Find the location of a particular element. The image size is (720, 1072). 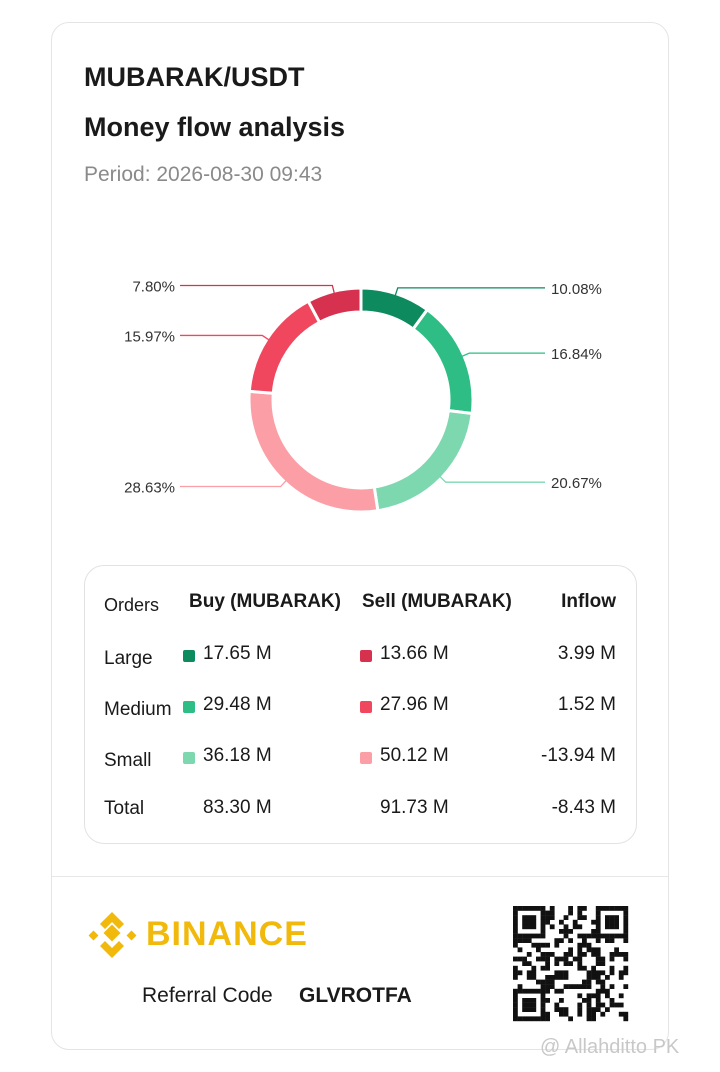

buy-value: 29.48 M is located at coordinates (237, 704).